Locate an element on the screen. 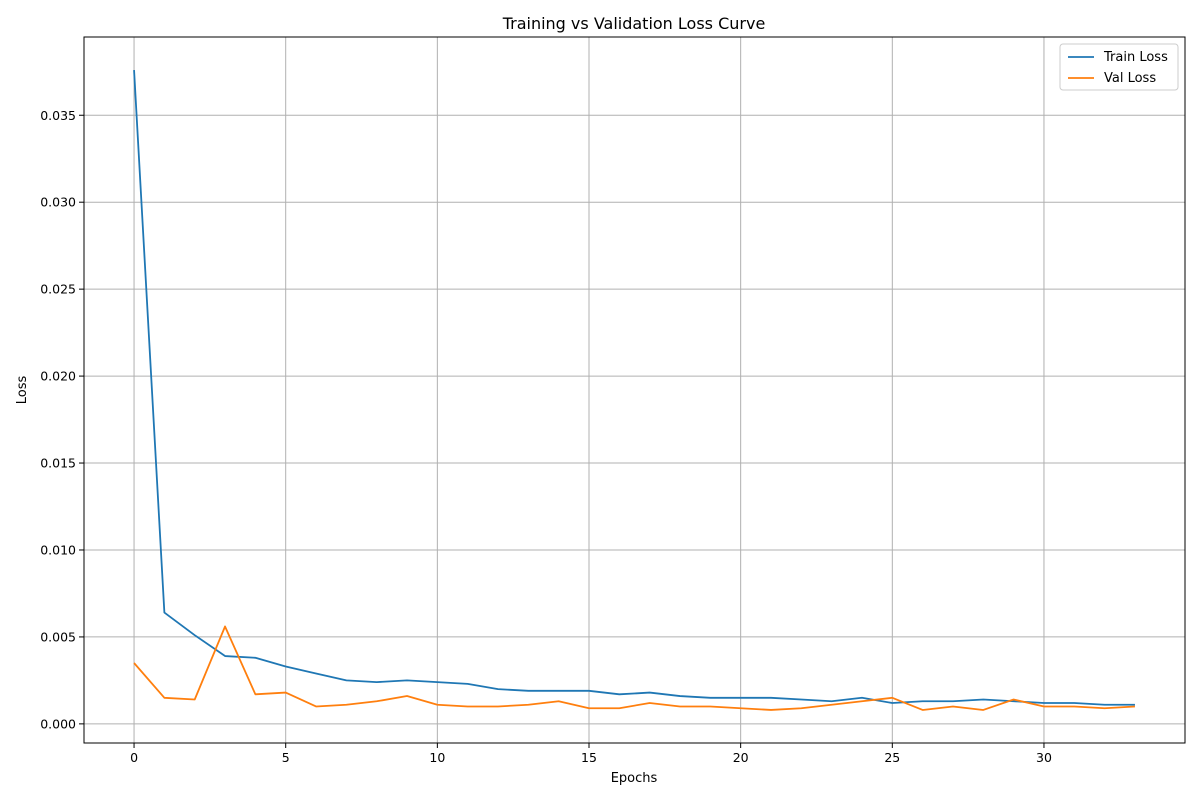 Image resolution: width=1200 pixels, height=800 pixels. x-tick-label: 15 is located at coordinates (589, 757).